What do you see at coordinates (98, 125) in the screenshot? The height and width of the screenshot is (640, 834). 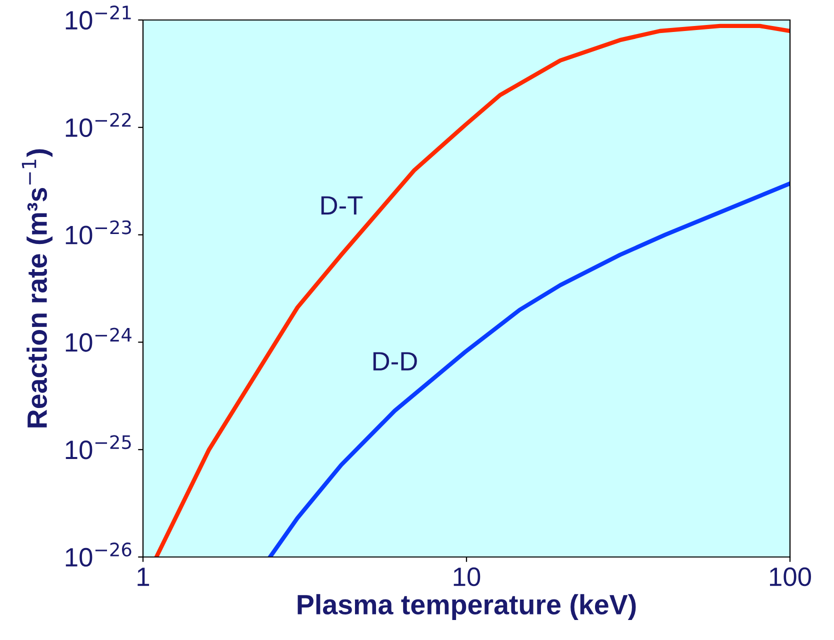 I see `y-tick-label: 10$^{−22}$` at bounding box center [98, 125].